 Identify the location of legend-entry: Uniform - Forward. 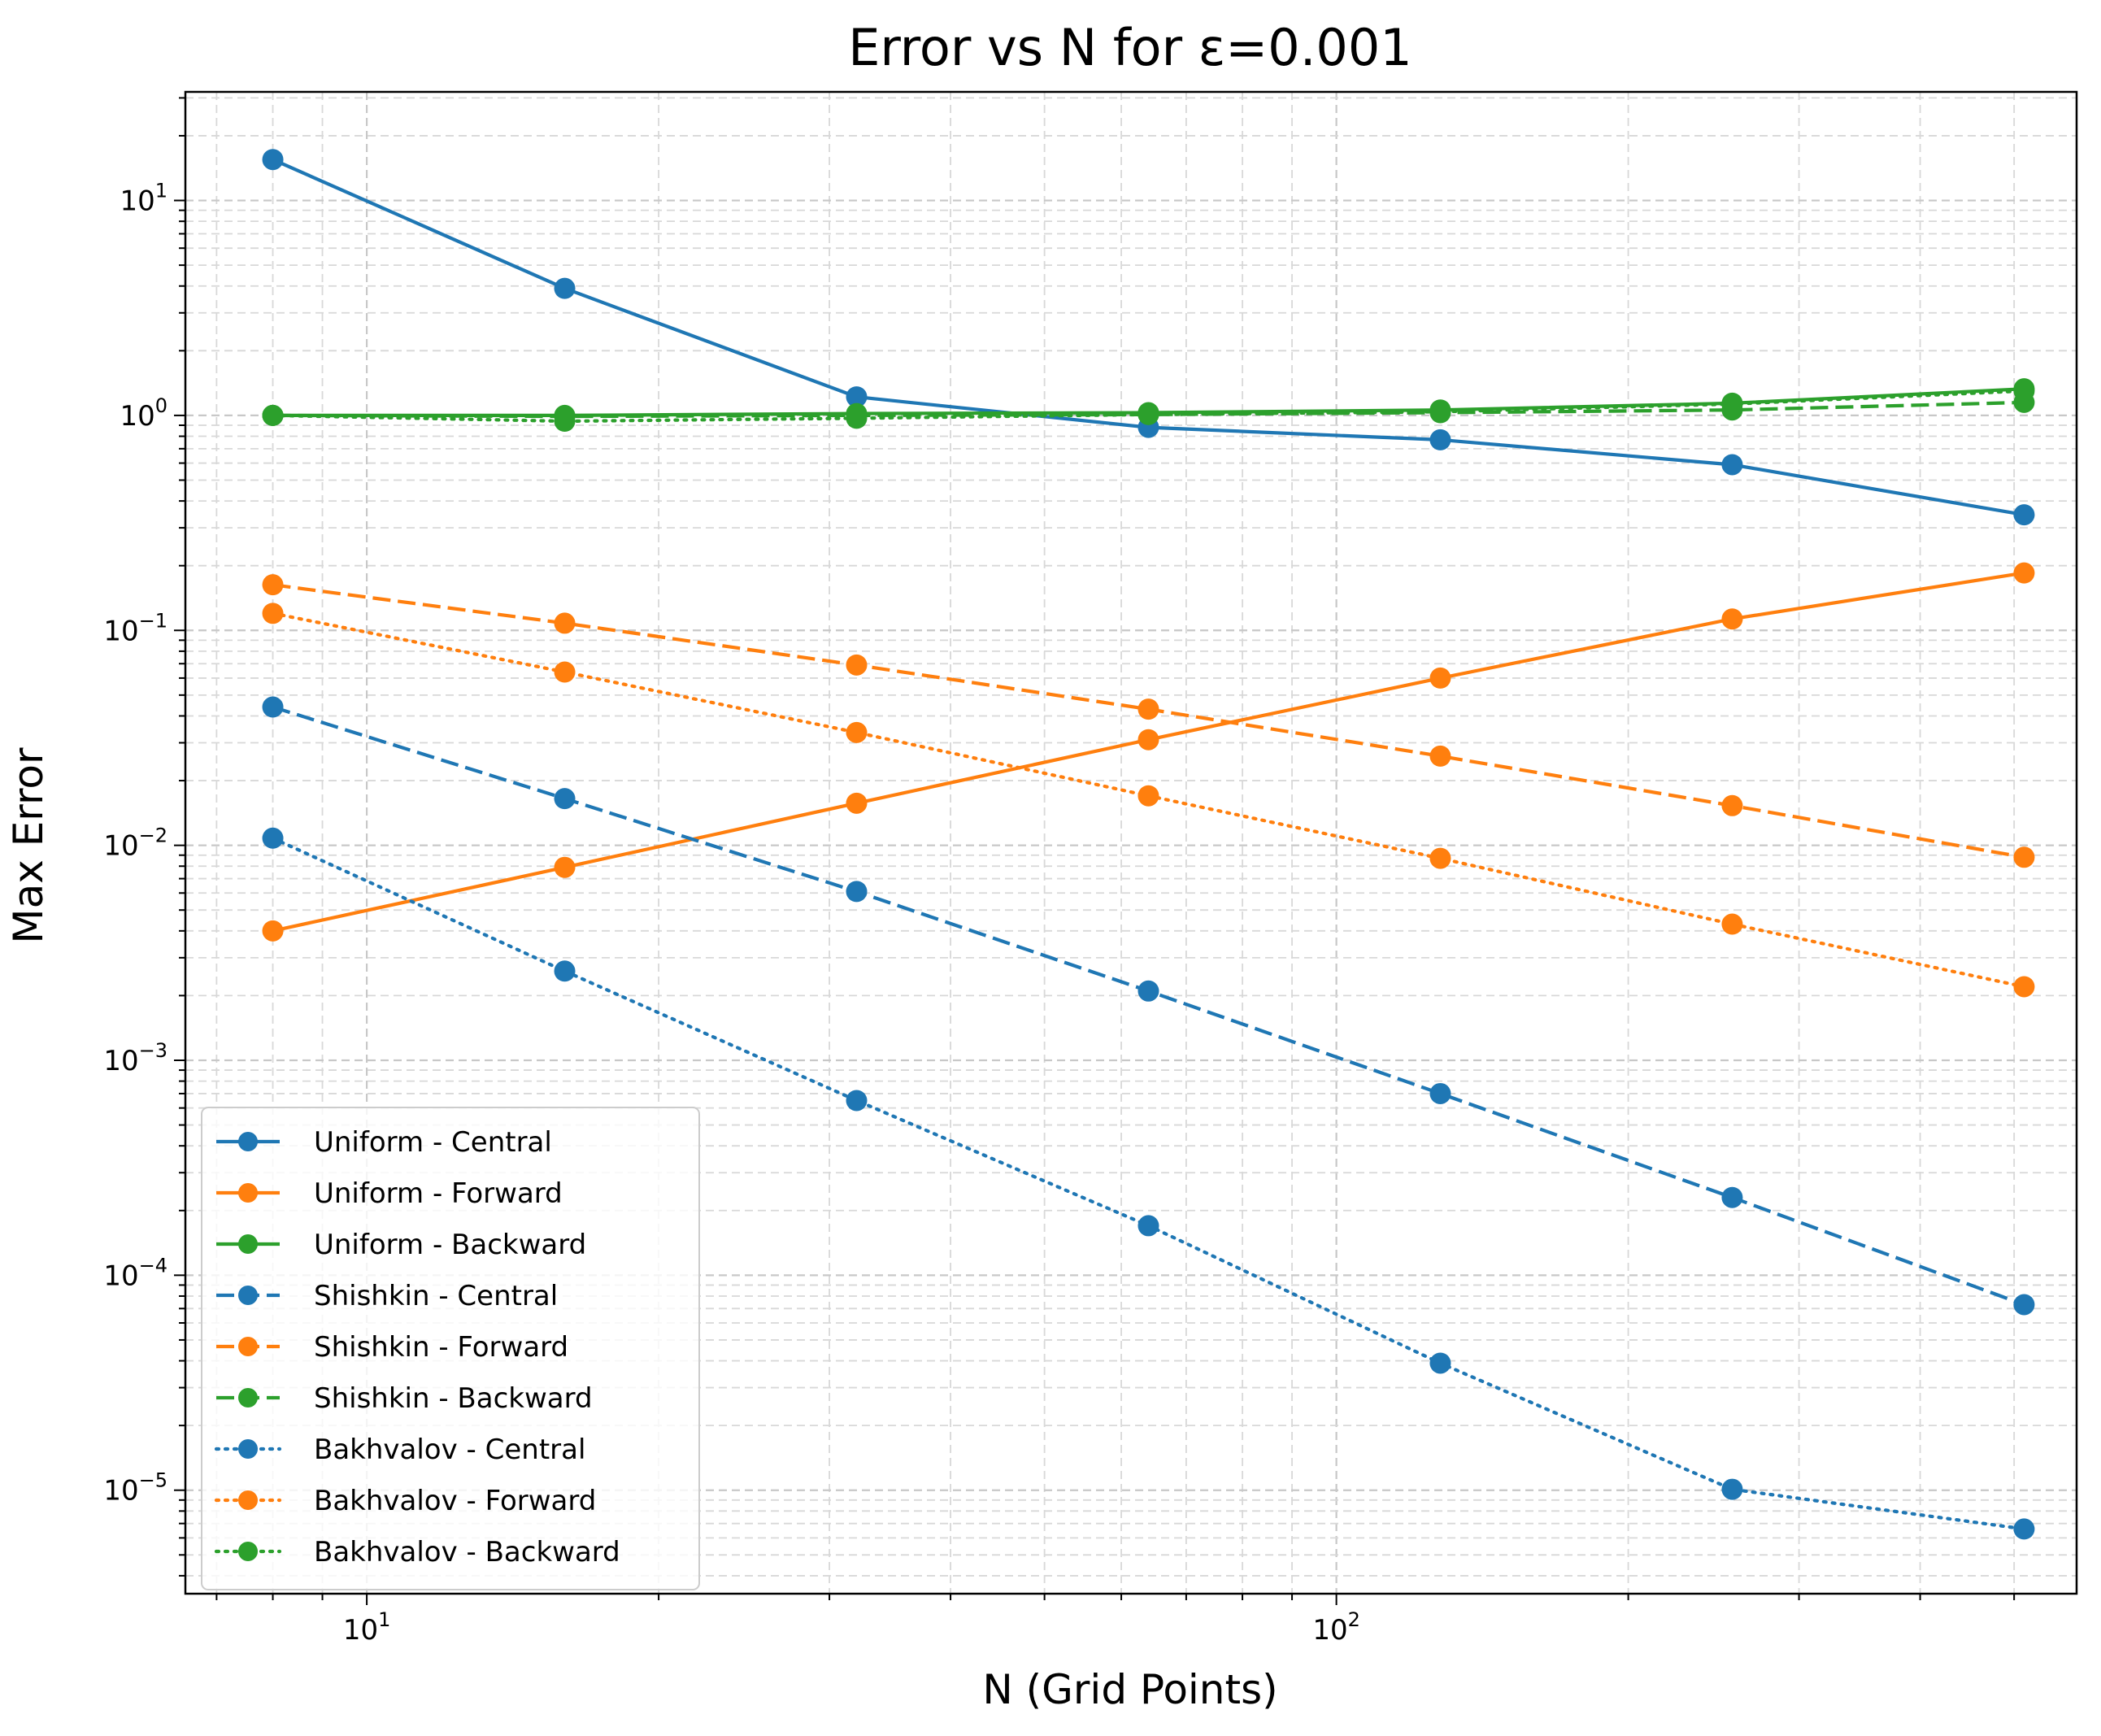
(389, 1193).